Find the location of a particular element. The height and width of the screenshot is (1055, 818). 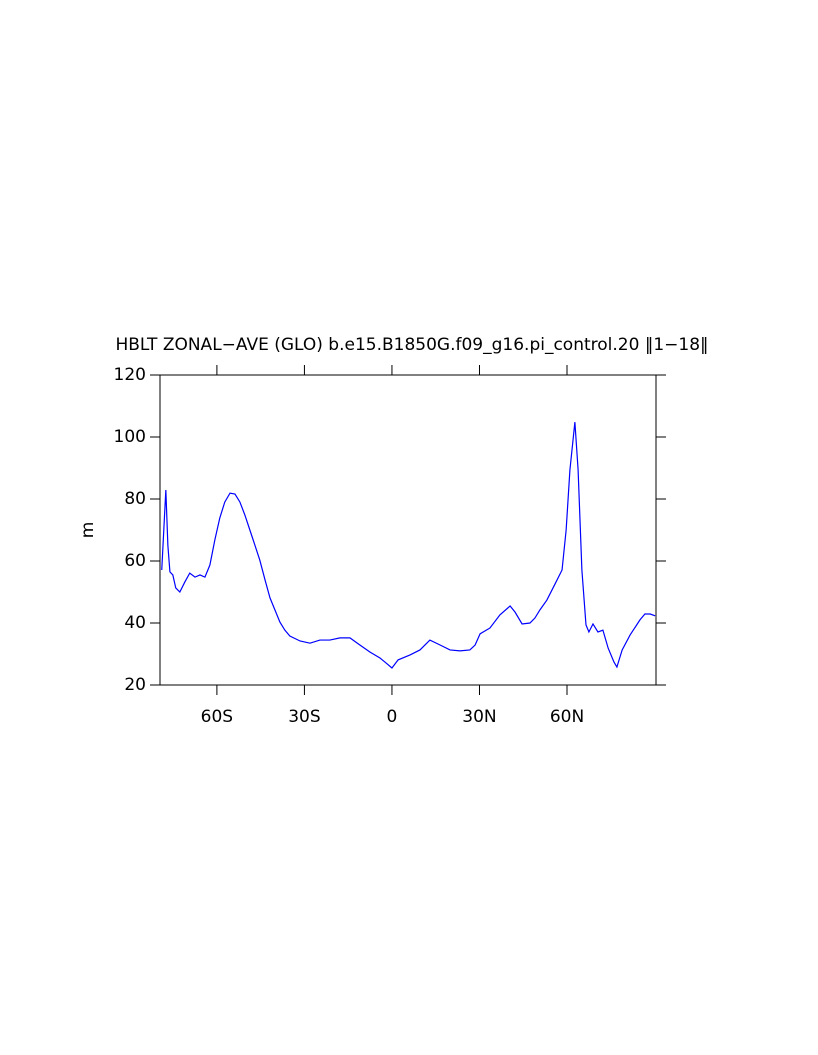

y-tick-label: 100 is located at coordinates (130, 437).